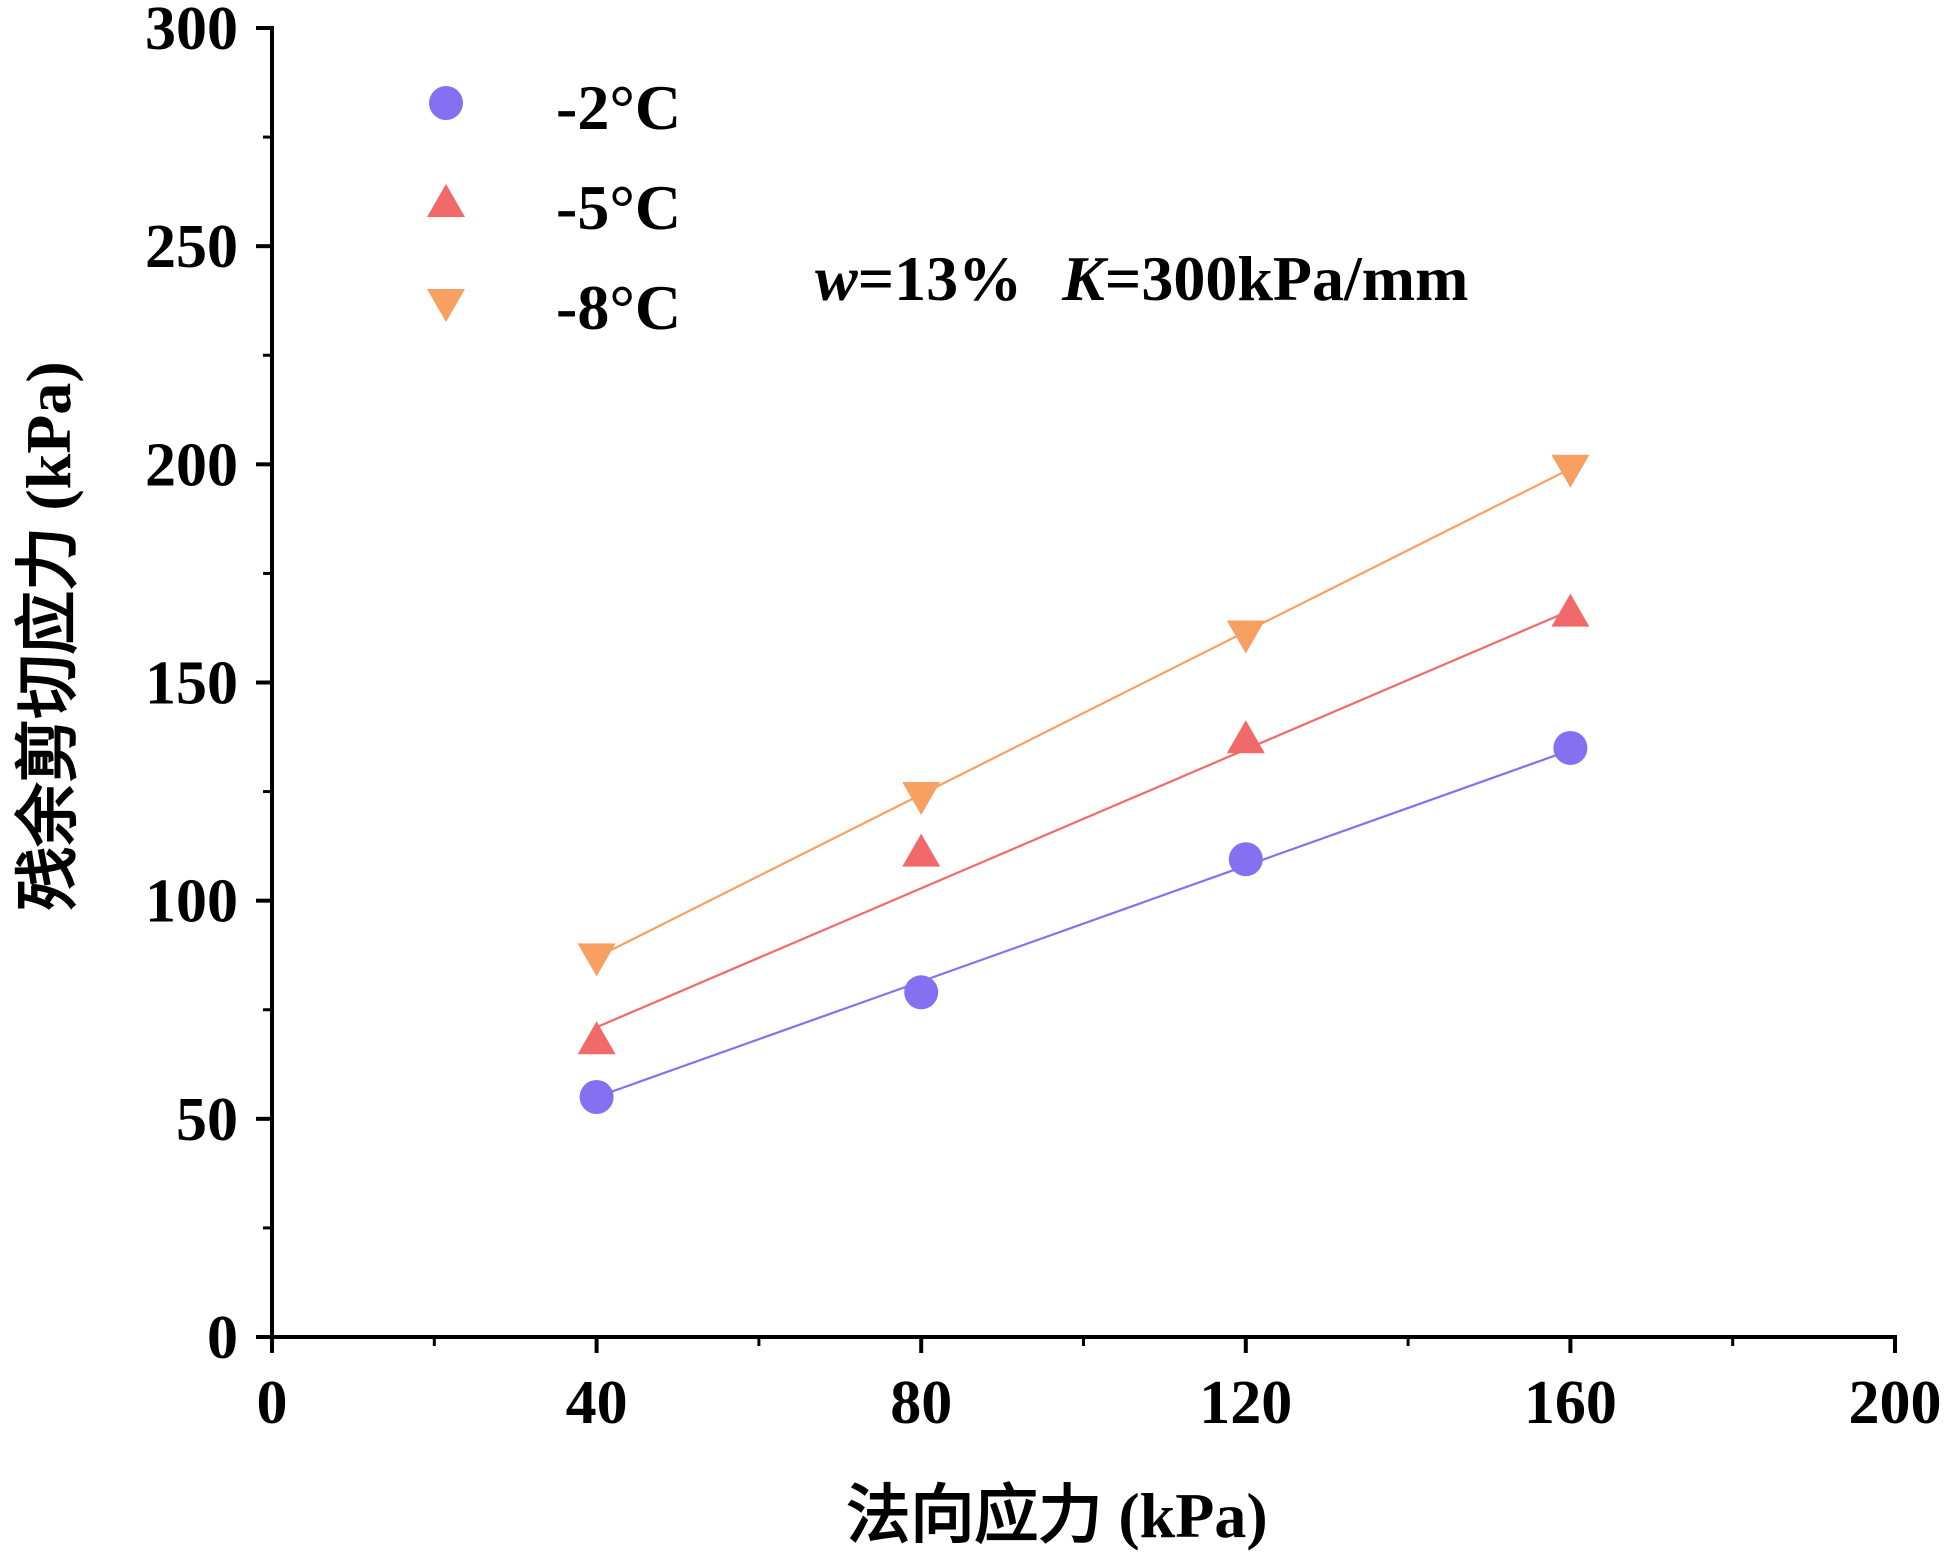  I want to click on y-tick-label: 0, so click(222, 1338).